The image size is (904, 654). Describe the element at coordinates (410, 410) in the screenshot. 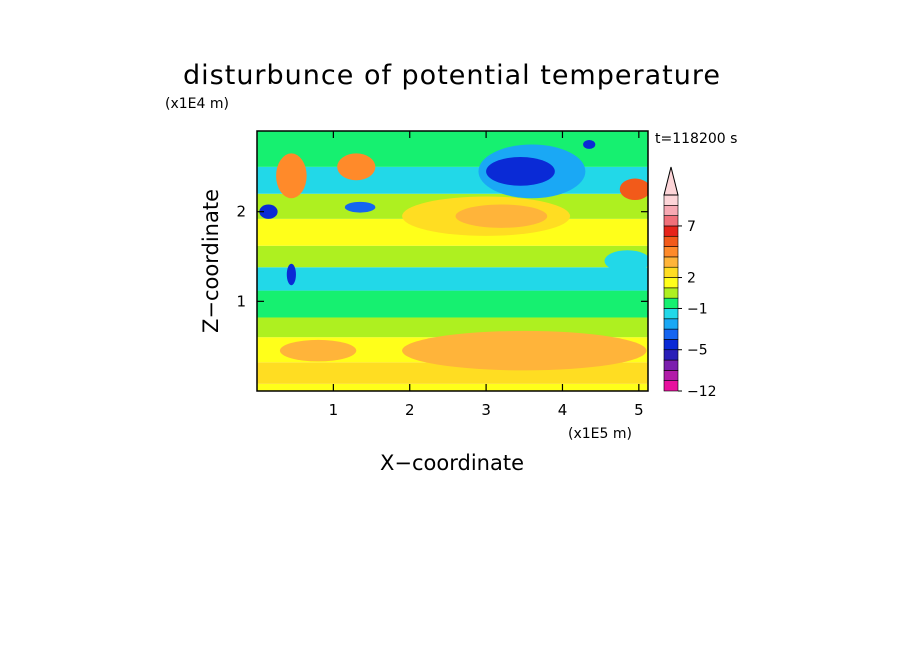

I see `x-tick-label: 2` at that location.